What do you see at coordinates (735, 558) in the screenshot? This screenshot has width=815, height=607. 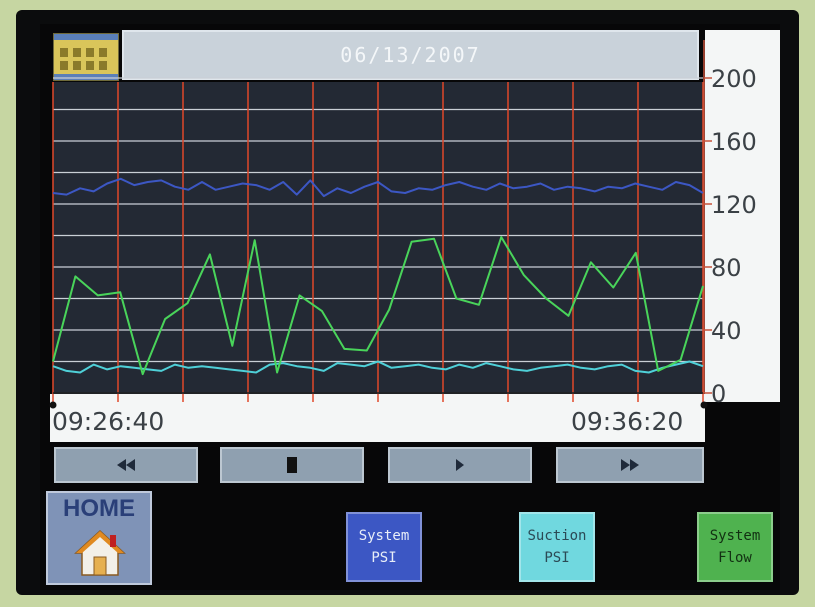 I see `legend-line2: Flow` at bounding box center [735, 558].